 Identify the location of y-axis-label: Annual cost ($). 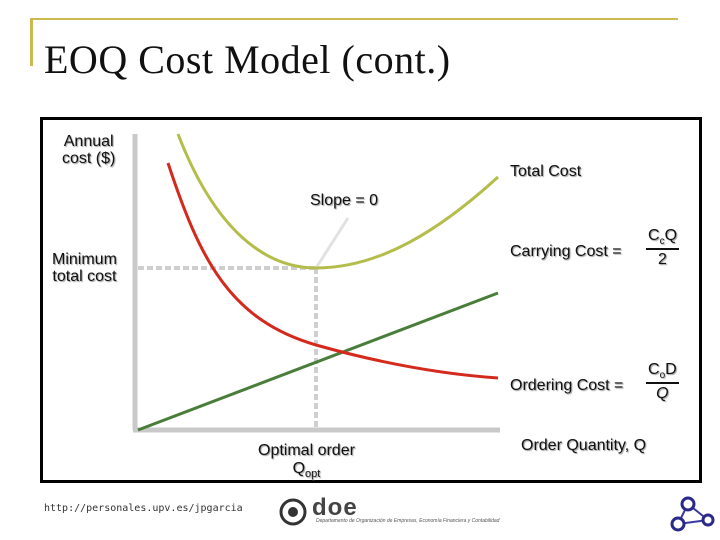
(88, 150).